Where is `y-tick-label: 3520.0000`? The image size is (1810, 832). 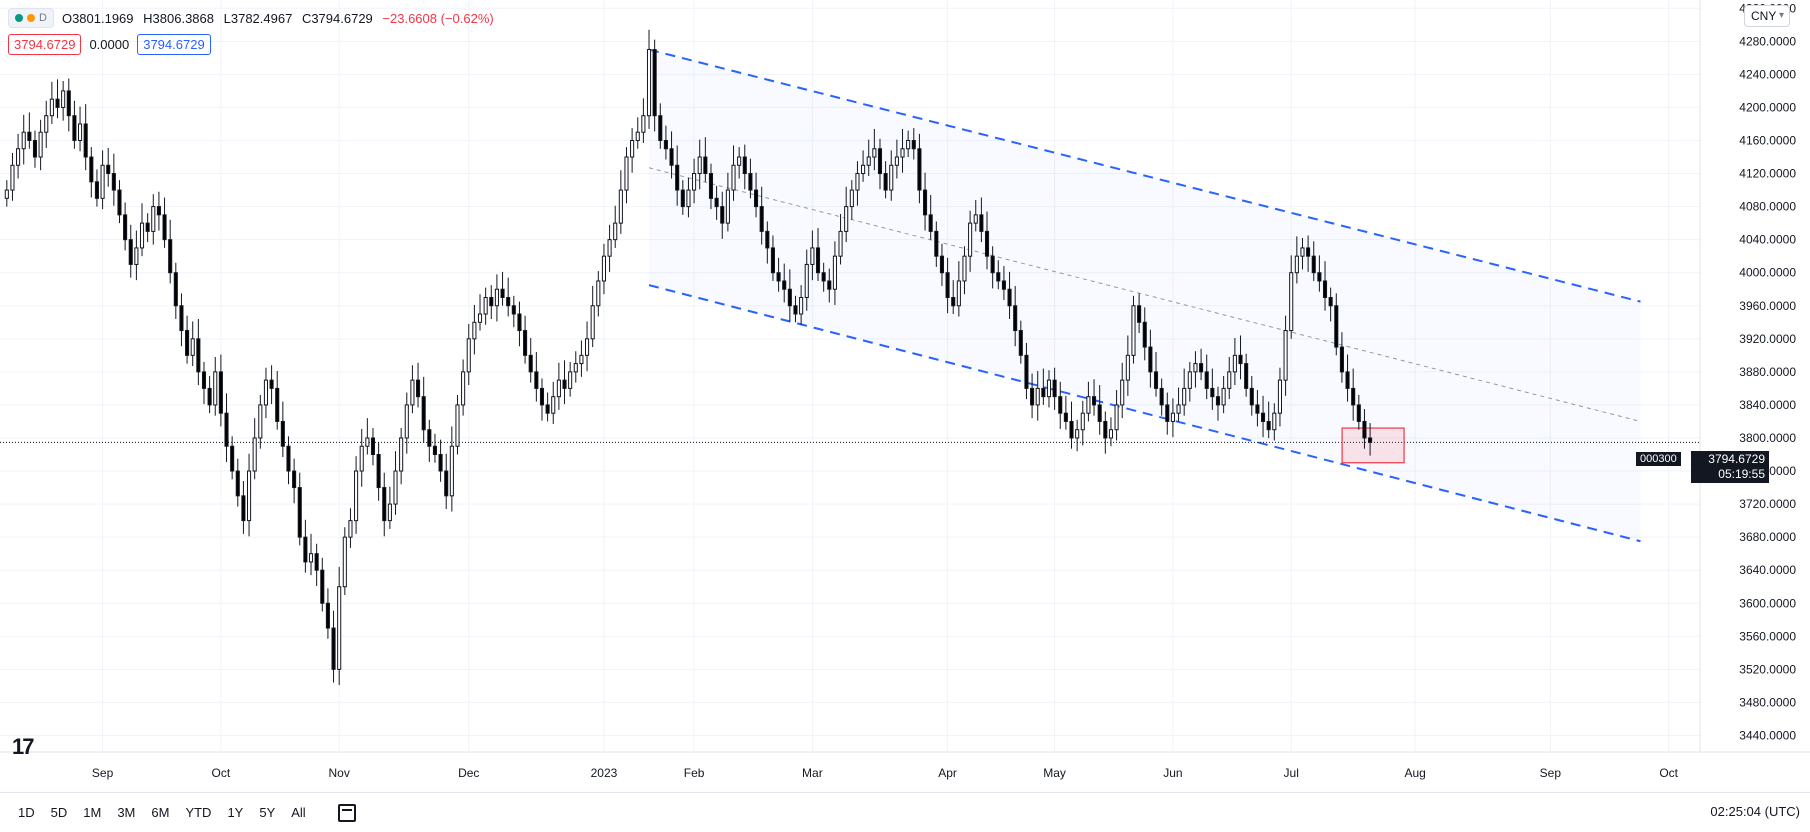
y-tick-label: 3520.0000 is located at coordinates (1767, 669).